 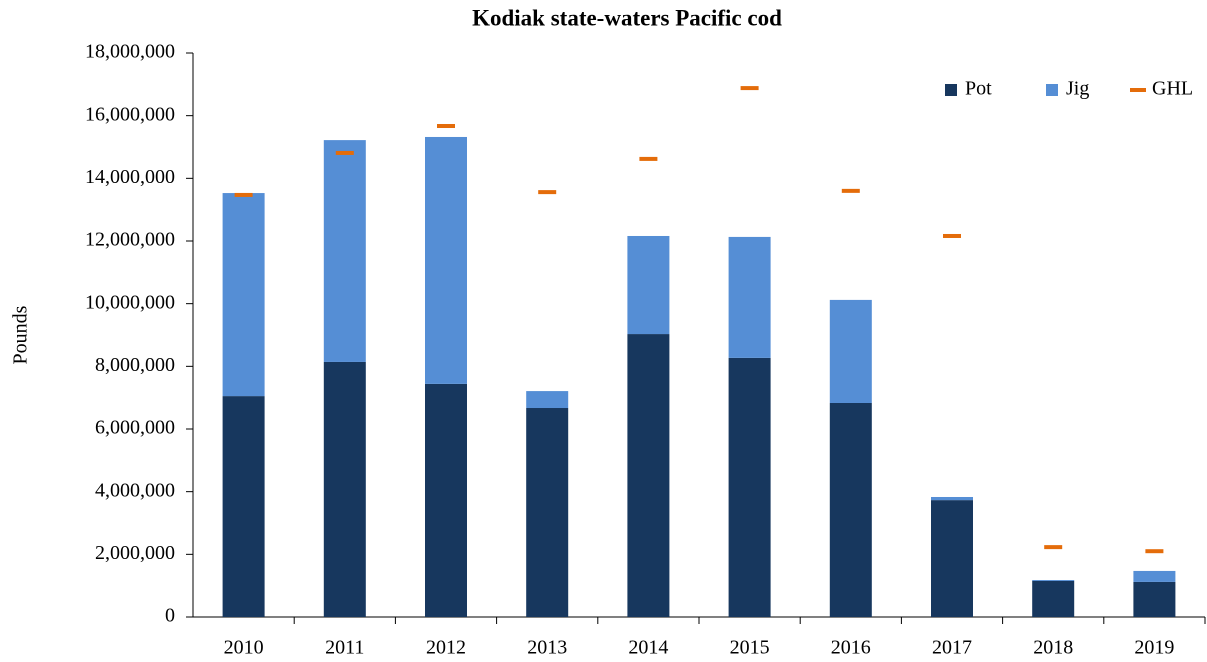 What do you see at coordinates (130, 114) in the screenshot?
I see `y-tick-label: 16,000,000` at bounding box center [130, 114].